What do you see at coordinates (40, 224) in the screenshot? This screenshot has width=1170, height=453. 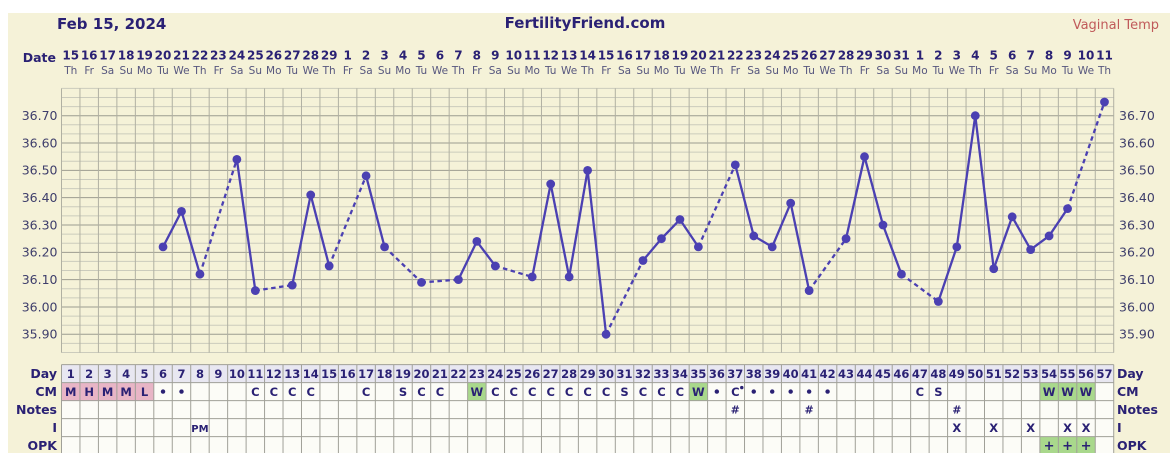 I see `temp-tick-left: 36.30` at bounding box center [40, 224].